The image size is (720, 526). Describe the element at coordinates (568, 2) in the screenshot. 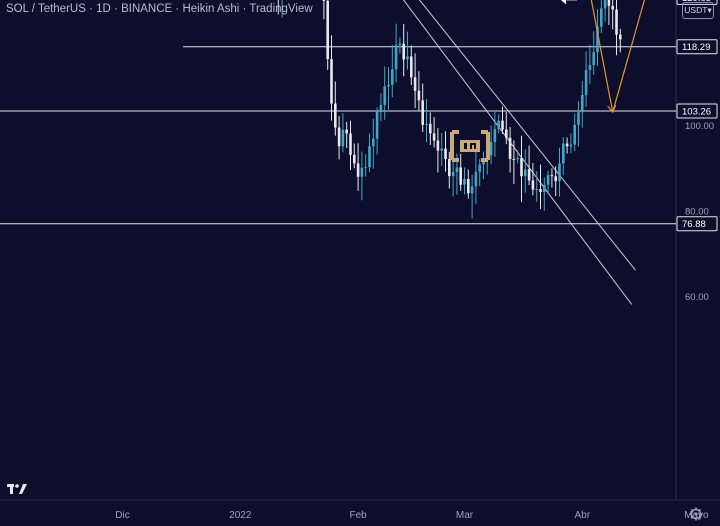

I see `left-arrow-icon` at that location.